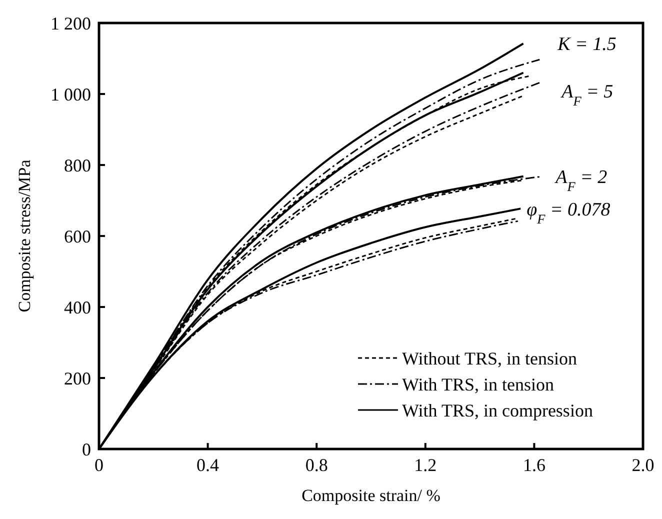 This screenshot has width=662, height=519. What do you see at coordinates (581, 180) in the screenshot?
I see `annotation: A$_{F}$ = 2` at bounding box center [581, 180].